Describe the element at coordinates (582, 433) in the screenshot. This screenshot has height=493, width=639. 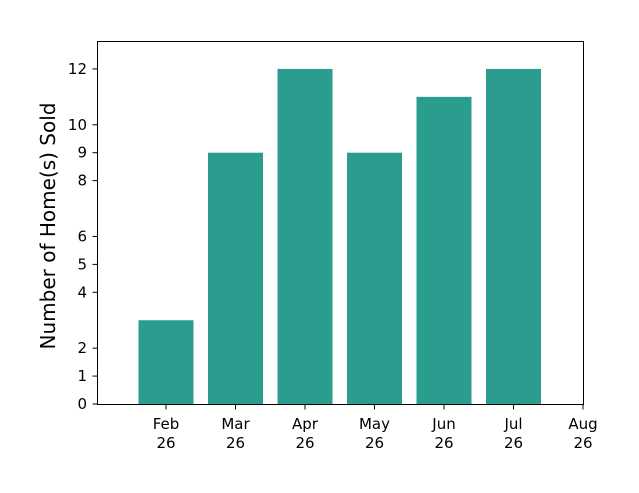
I see `x-tick-label: Aug 26` at that location.